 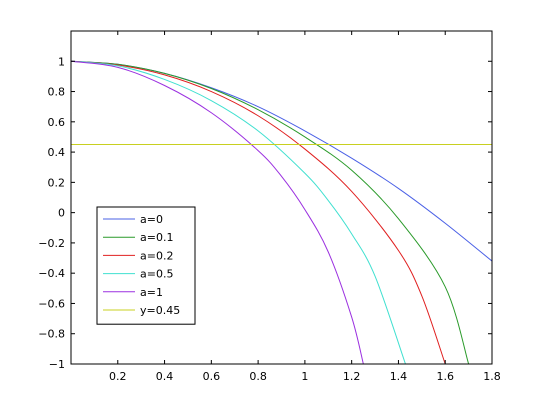 I want to click on legend-label-2: a=0.2, so click(x=156, y=255).